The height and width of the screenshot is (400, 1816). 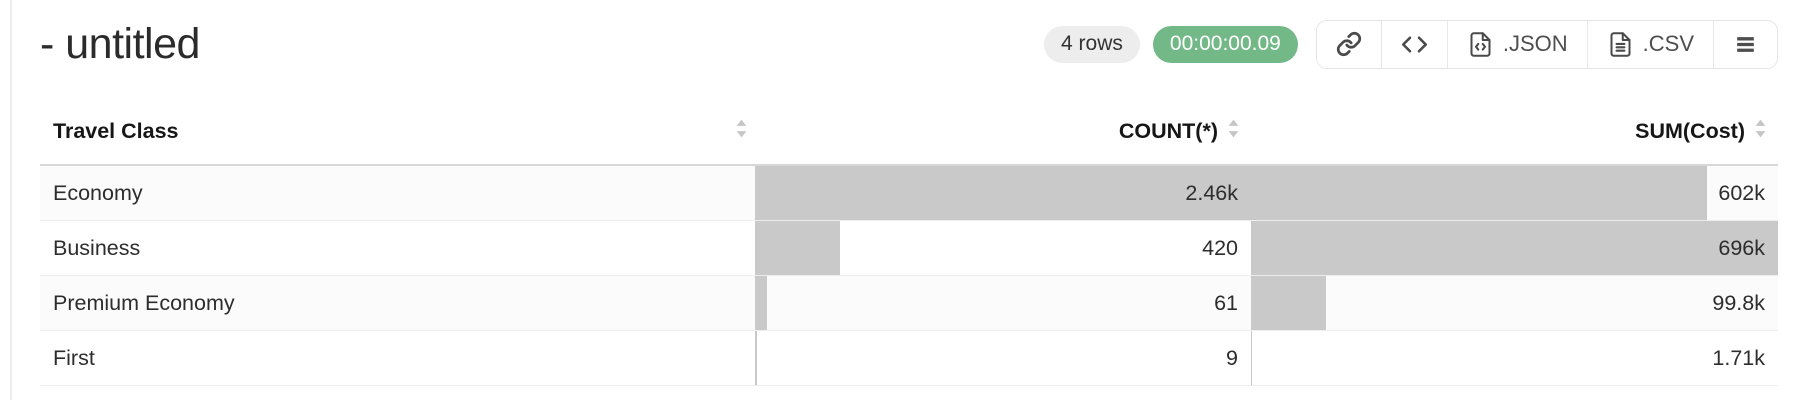 What do you see at coordinates (1003, 131) in the screenshot?
I see `column-header-count: COUNT(*)` at bounding box center [1003, 131].